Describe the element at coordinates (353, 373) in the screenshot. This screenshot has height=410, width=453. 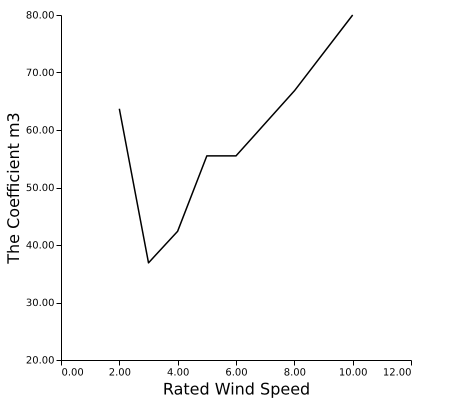
I see `x-tick-label: 10.00` at that location.